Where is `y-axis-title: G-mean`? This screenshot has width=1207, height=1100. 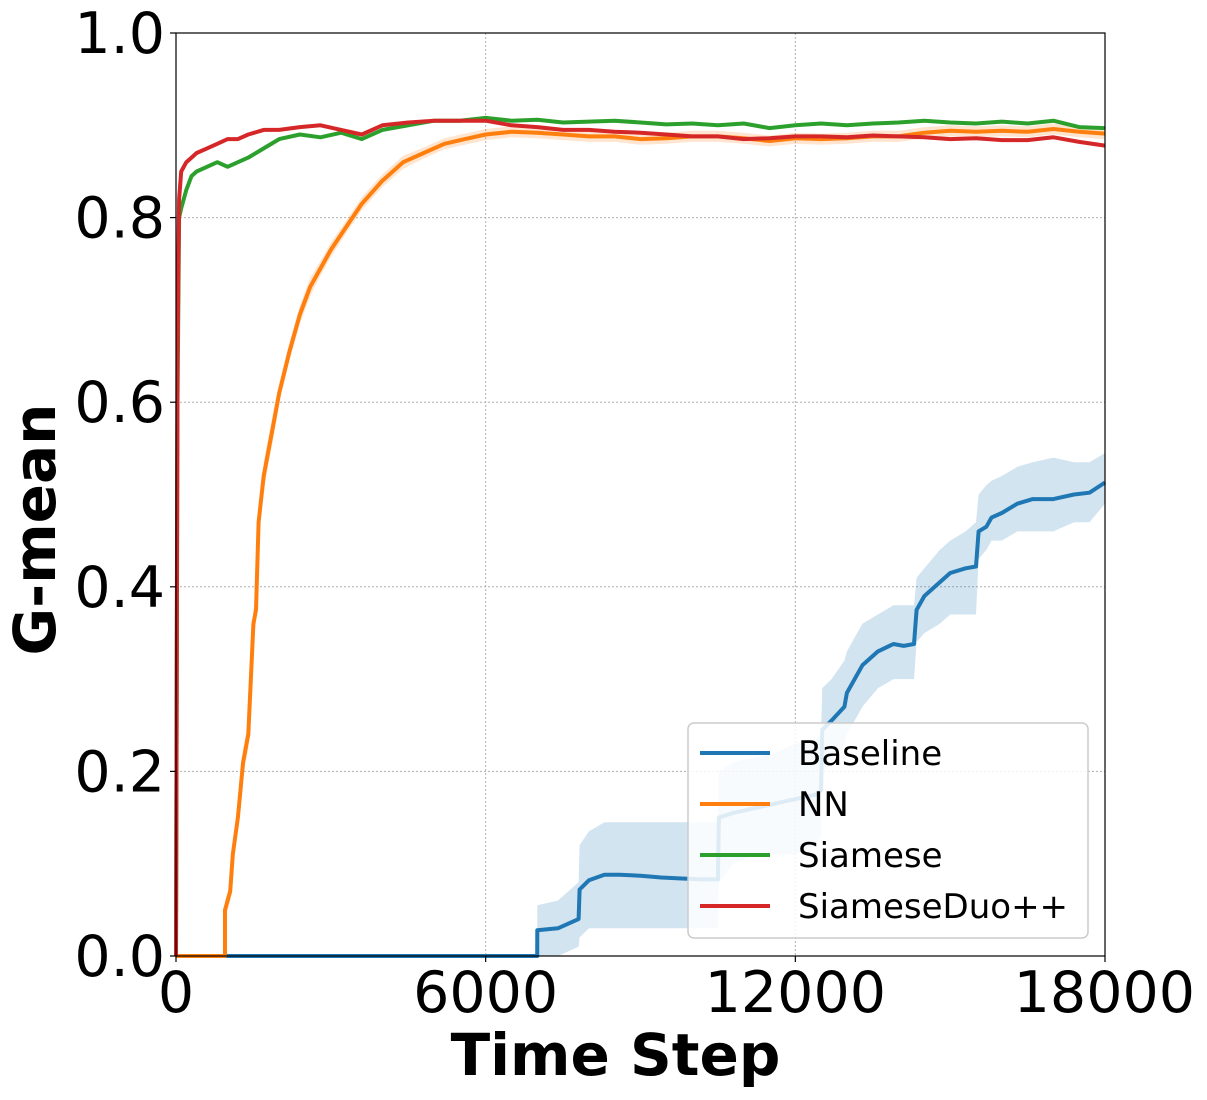 y-axis-title: G-mean is located at coordinates (35, 530).